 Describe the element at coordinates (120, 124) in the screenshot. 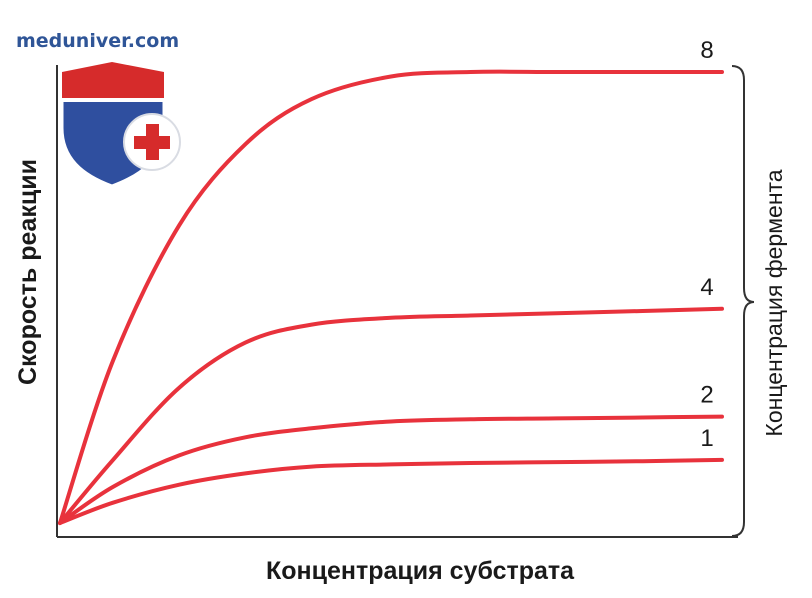

I see `shield-logo-icon` at that location.